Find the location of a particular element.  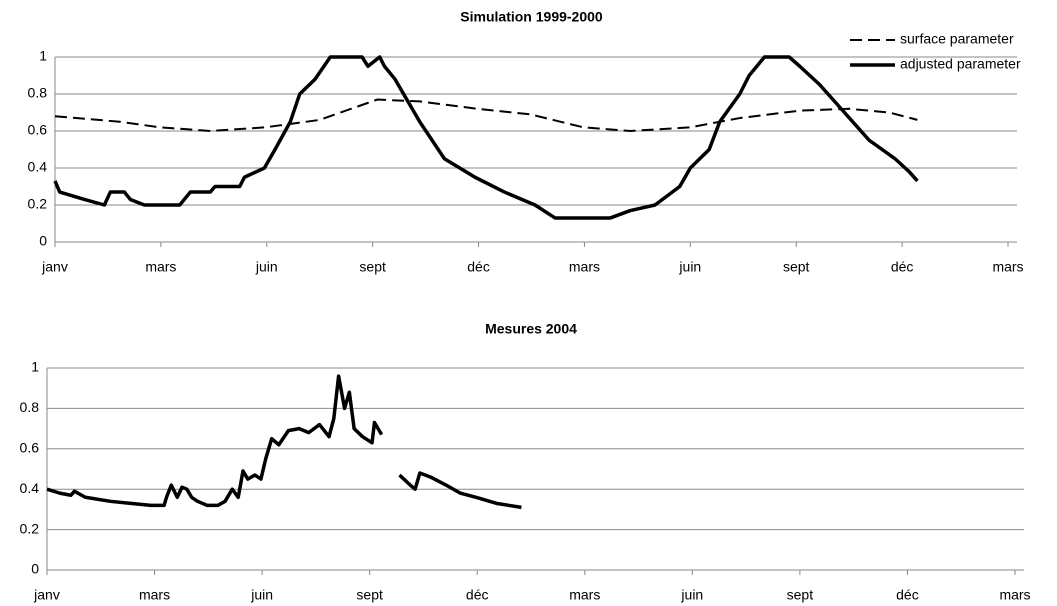

chart-title: Mesures 2004 is located at coordinates (531, 329).